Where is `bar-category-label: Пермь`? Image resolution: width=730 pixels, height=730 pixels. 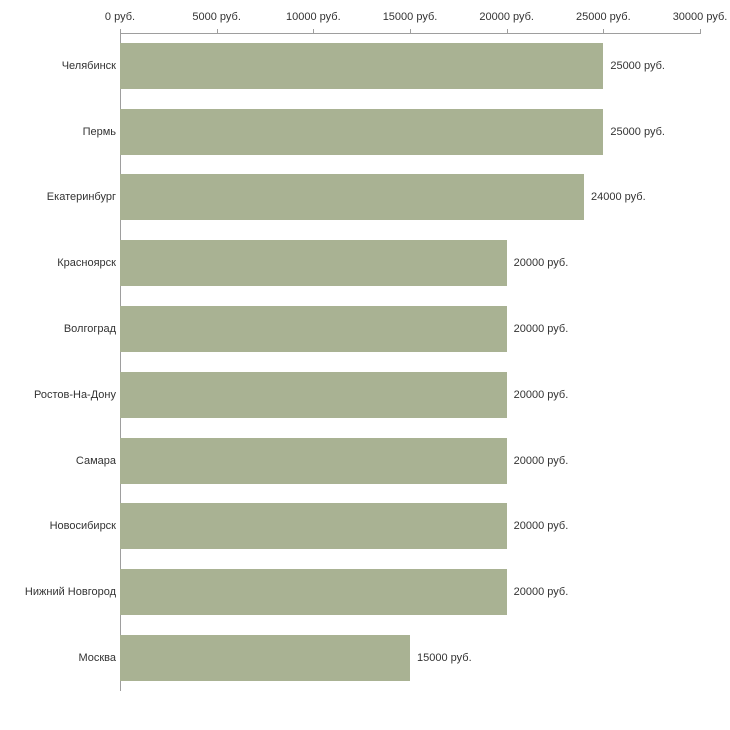
bar-category-label: Пермь is located at coordinates (99, 131).